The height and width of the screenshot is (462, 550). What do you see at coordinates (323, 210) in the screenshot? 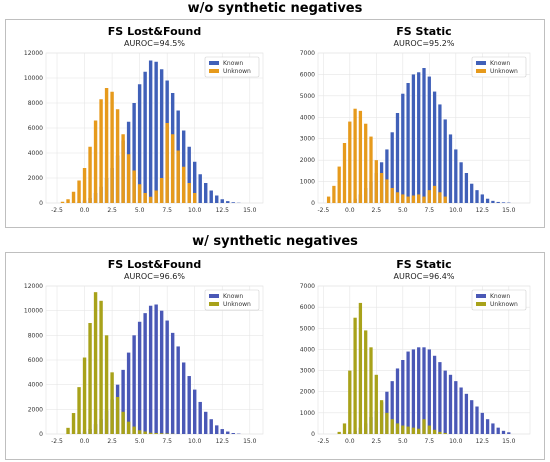
I see `x-tick-label: -2.5` at bounding box center [323, 210].